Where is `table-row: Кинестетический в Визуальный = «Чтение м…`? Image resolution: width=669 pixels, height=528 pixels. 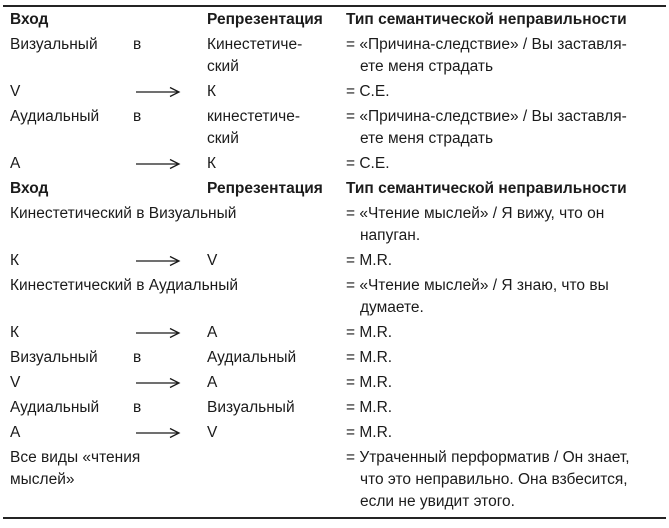
table-row: Кинестетический в Визуальный = «Чтение м… is located at coordinates (338, 225).